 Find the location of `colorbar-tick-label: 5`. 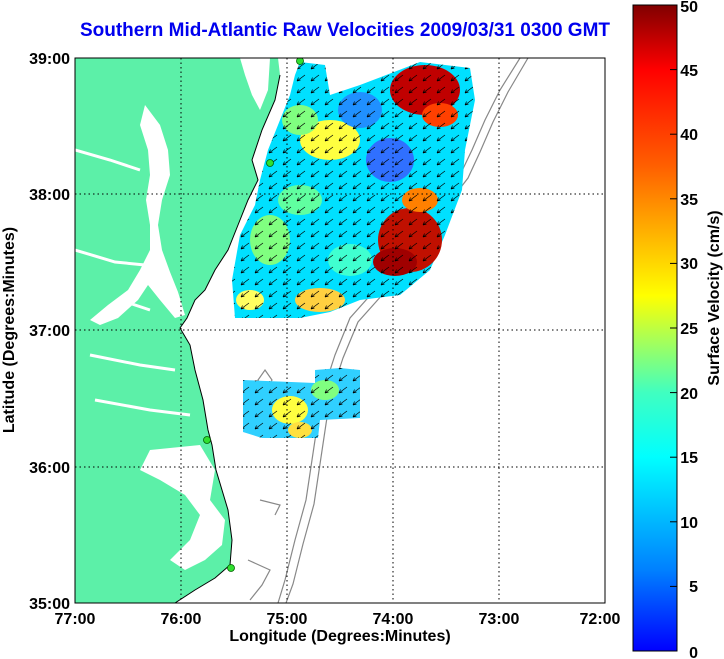

colorbar-tick-label: 5 is located at coordinates (693, 587).